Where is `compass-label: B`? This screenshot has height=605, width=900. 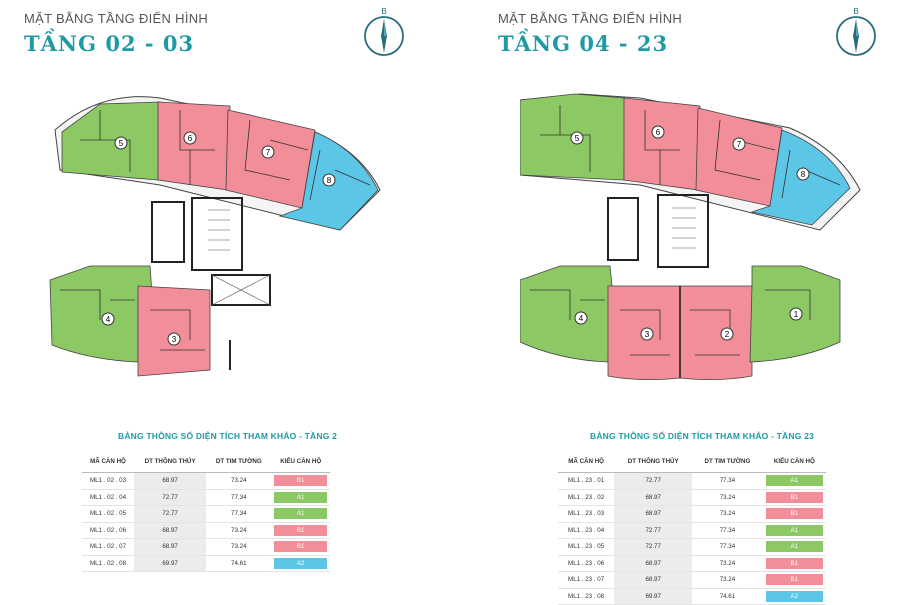 compass-label: B is located at coordinates (855, 11).